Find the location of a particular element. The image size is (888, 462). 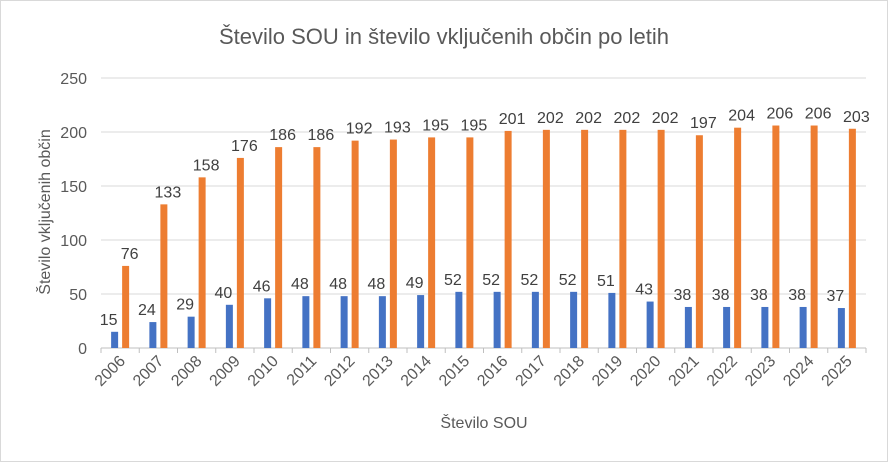

x-tick-label: 2018 is located at coordinates (569, 371).